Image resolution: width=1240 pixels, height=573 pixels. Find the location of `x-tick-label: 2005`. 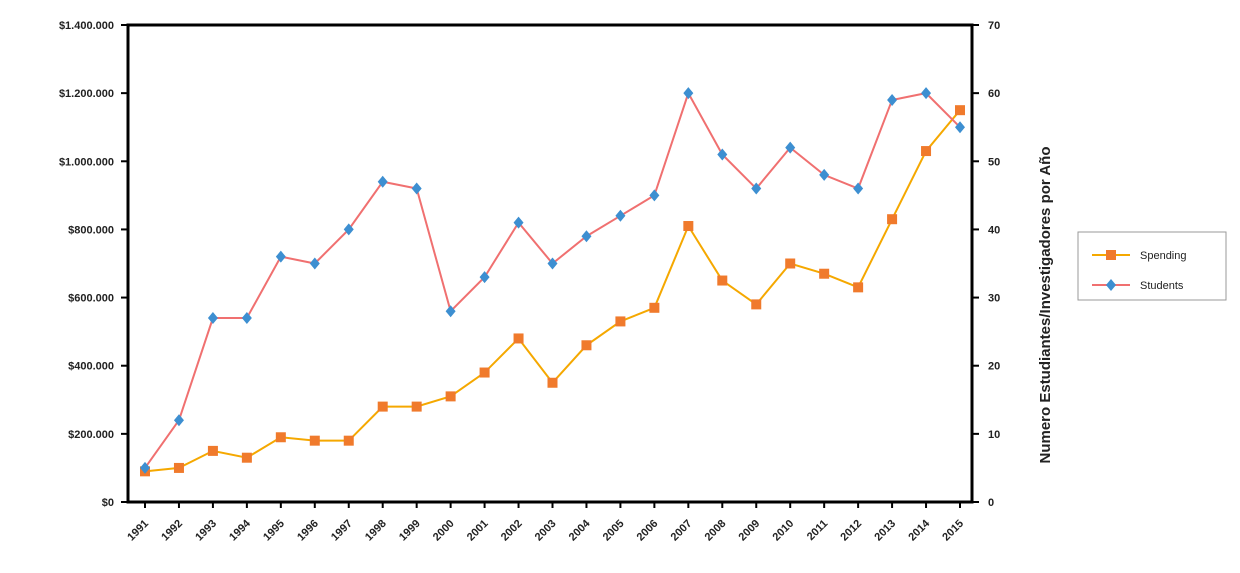

x-tick-label: 2005 is located at coordinates (614, 531).